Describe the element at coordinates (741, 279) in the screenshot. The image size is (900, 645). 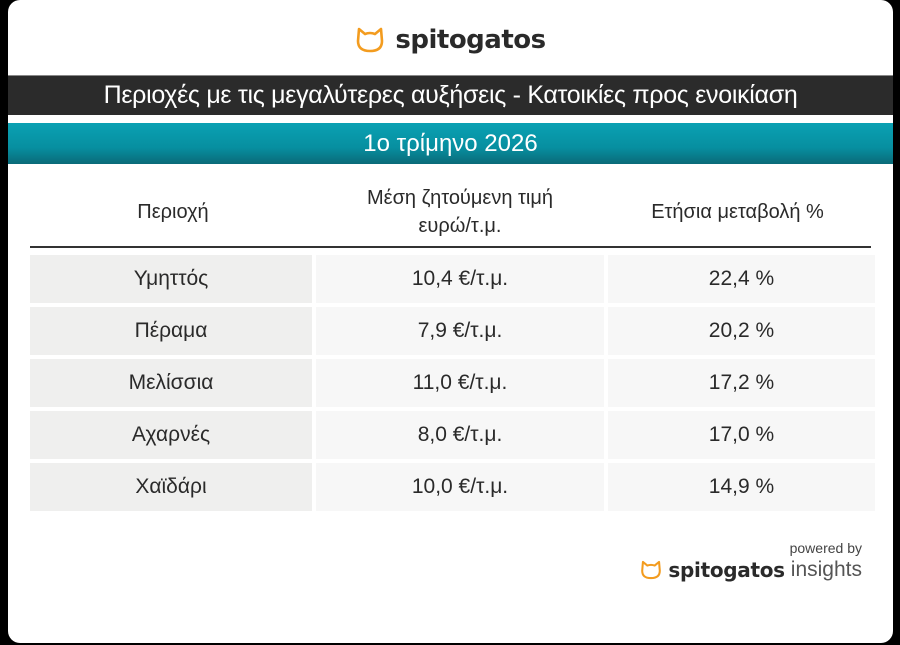
I see `change-cell: 22,4 %` at that location.